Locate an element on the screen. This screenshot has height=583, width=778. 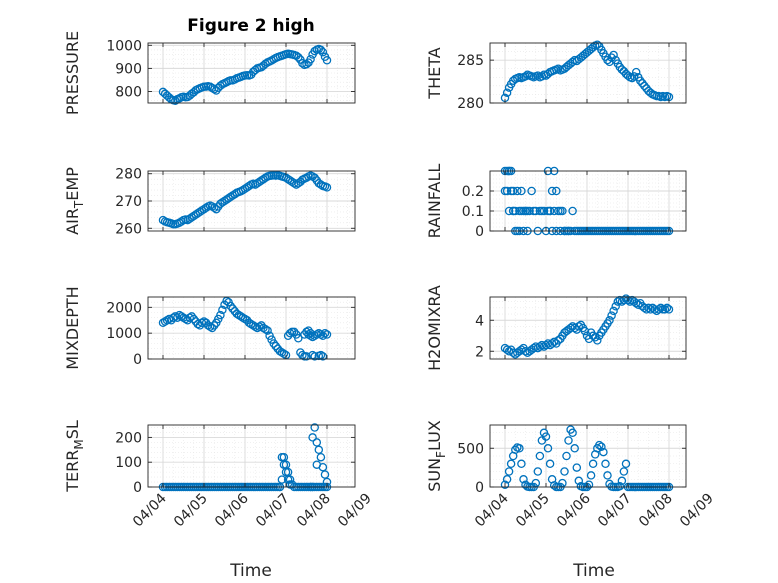
x-axis-label-left: Time is located at coordinates (250, 571).